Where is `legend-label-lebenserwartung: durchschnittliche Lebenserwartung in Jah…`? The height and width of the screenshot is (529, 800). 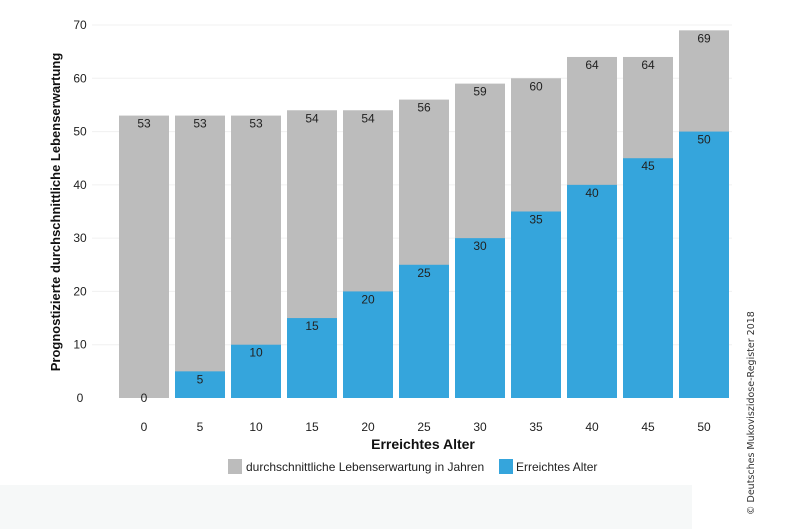
legend-label-lebenserwartung: durchschnittliche Lebenserwartung in Jah… is located at coordinates (365, 467).